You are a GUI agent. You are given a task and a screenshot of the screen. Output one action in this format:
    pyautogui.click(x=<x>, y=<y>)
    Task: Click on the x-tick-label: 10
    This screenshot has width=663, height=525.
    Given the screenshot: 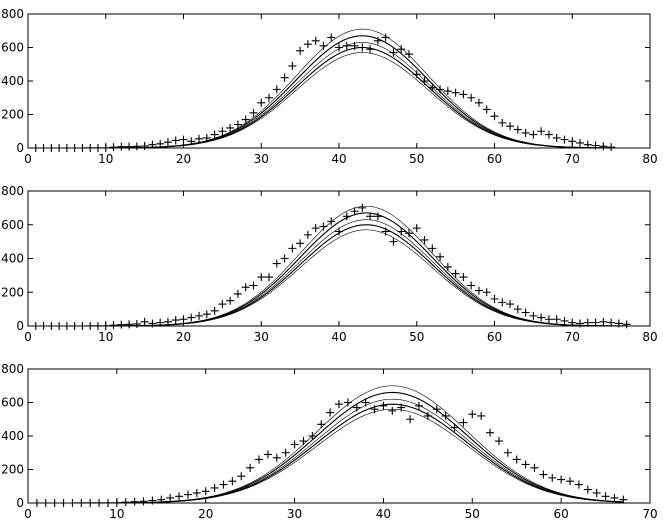 What is the action you would take?
    pyautogui.click(x=116, y=514)
    